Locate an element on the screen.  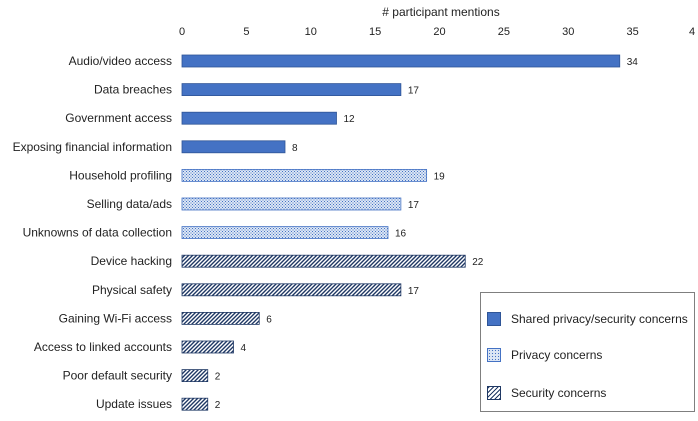
data-label: 8 is located at coordinates (295, 148).